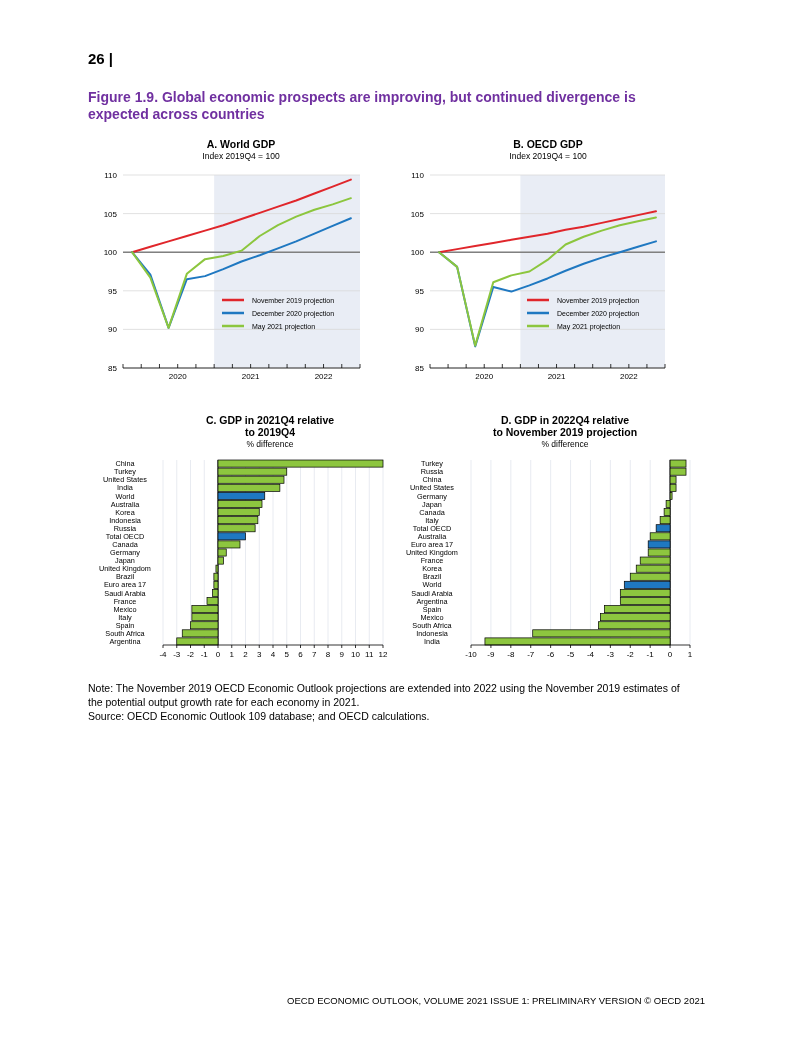 The width and height of the screenshot is (793, 1058). Describe the element at coordinates (369, 654) in the screenshot. I see `x-tick-label: 11` at that location.